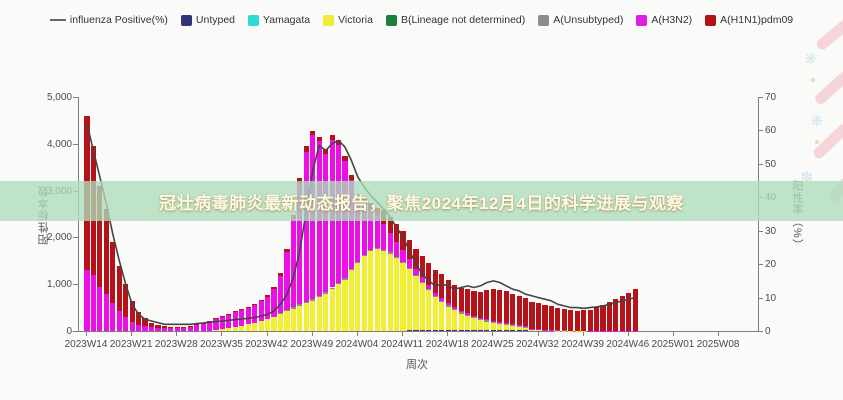 This screenshot has height=400, width=843. I want to click on x-tick-label: 2025W08, so click(718, 344).